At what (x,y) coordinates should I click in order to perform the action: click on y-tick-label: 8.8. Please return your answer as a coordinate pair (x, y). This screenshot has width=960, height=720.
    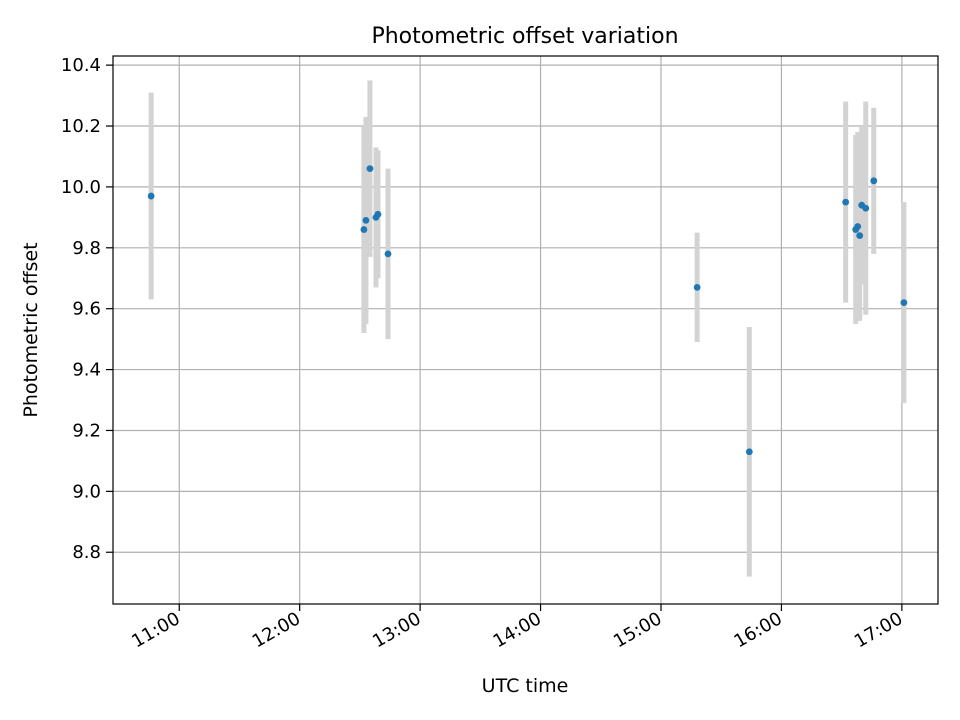
    Looking at the image, I should click on (86, 552).